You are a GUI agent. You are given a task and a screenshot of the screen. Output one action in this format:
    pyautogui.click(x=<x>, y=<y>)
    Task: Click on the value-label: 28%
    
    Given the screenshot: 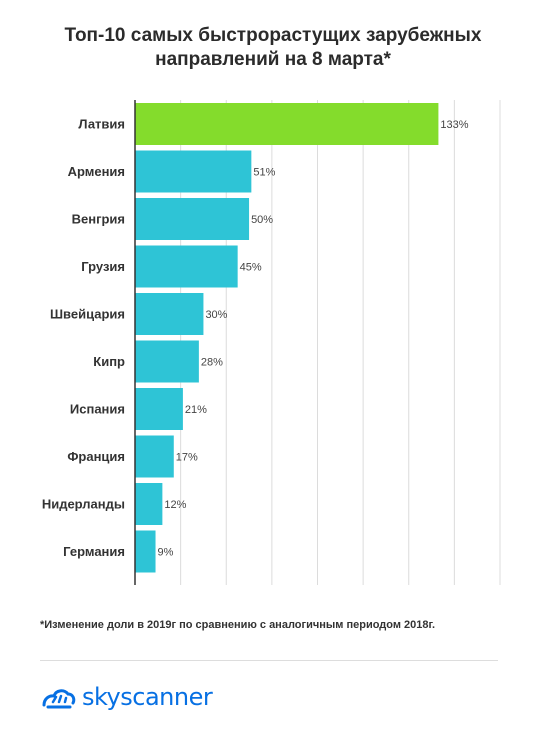 What is the action you would take?
    pyautogui.click(x=212, y=363)
    